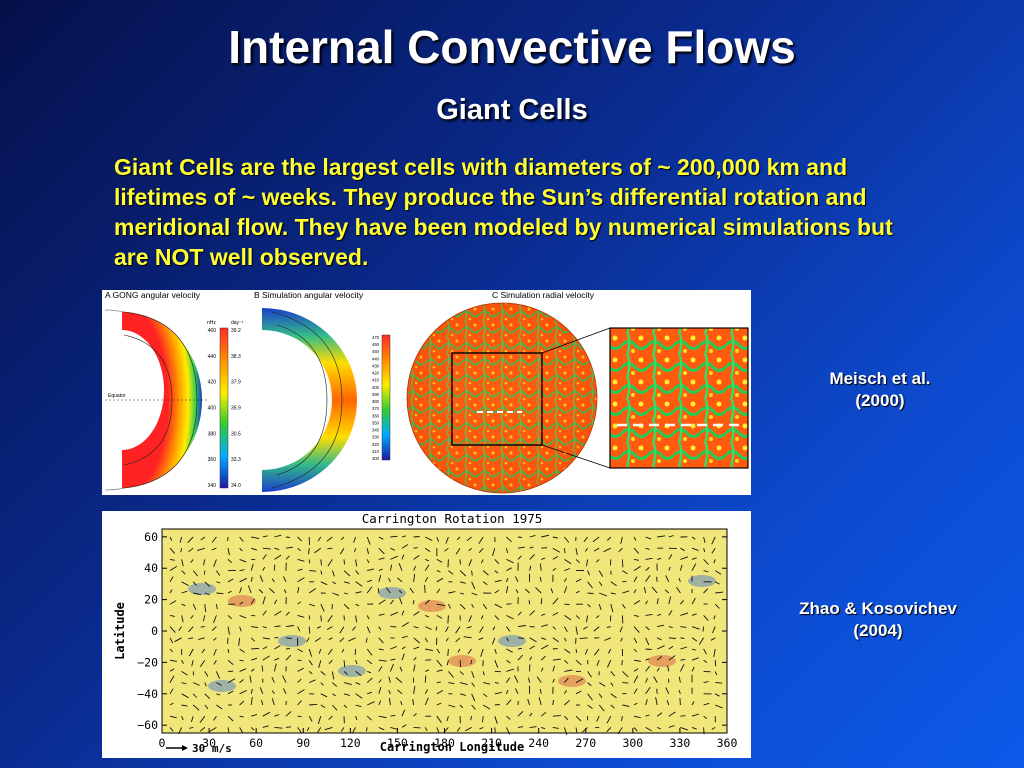 The width and height of the screenshot is (1024, 768). I want to click on y-tick-label: −20, so click(147, 662).